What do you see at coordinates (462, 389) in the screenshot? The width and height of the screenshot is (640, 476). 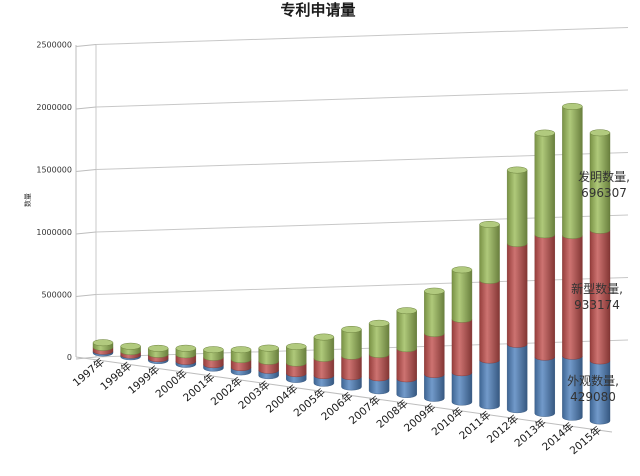 I see `bar-外观数量-2010年` at bounding box center [462, 389].